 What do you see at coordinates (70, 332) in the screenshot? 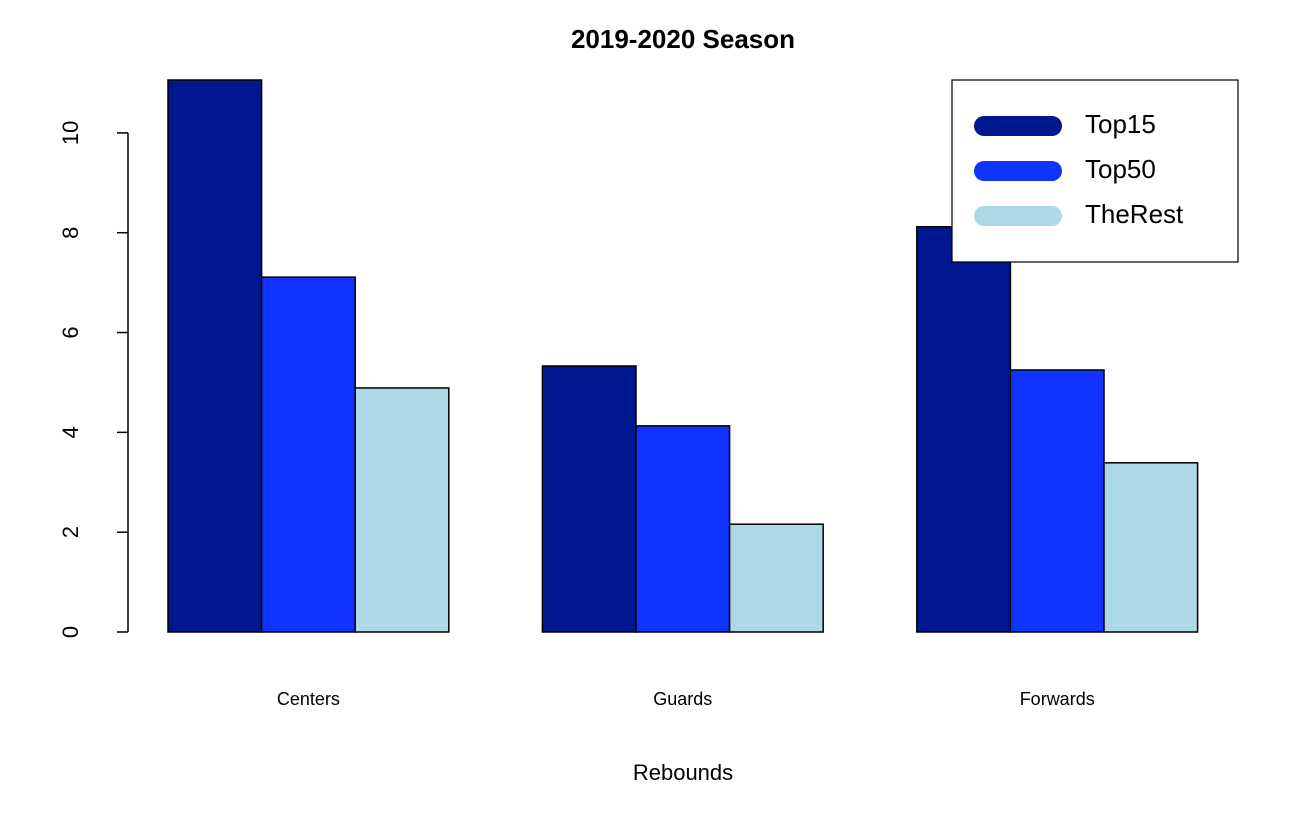
I see `y-tick-label: 6` at bounding box center [70, 332].